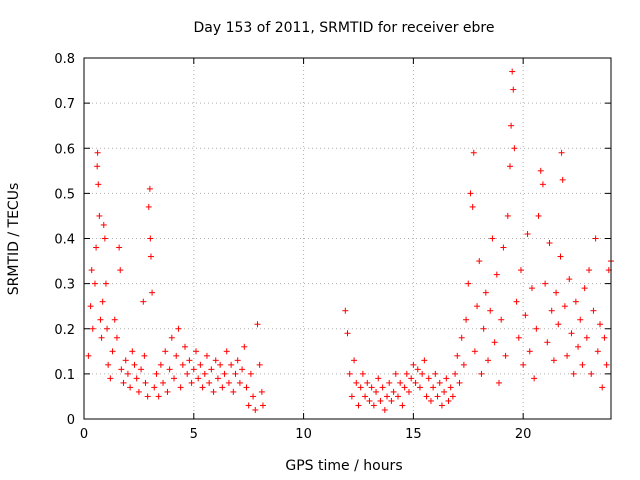  What do you see at coordinates (194, 434) in the screenshot?
I see `x-tick-label: 5` at bounding box center [194, 434].